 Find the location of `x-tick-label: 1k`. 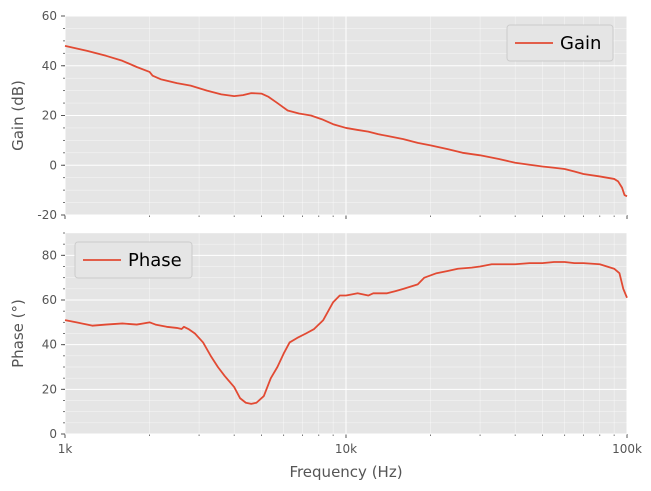

x-tick-label: 1k is located at coordinates (65, 449).